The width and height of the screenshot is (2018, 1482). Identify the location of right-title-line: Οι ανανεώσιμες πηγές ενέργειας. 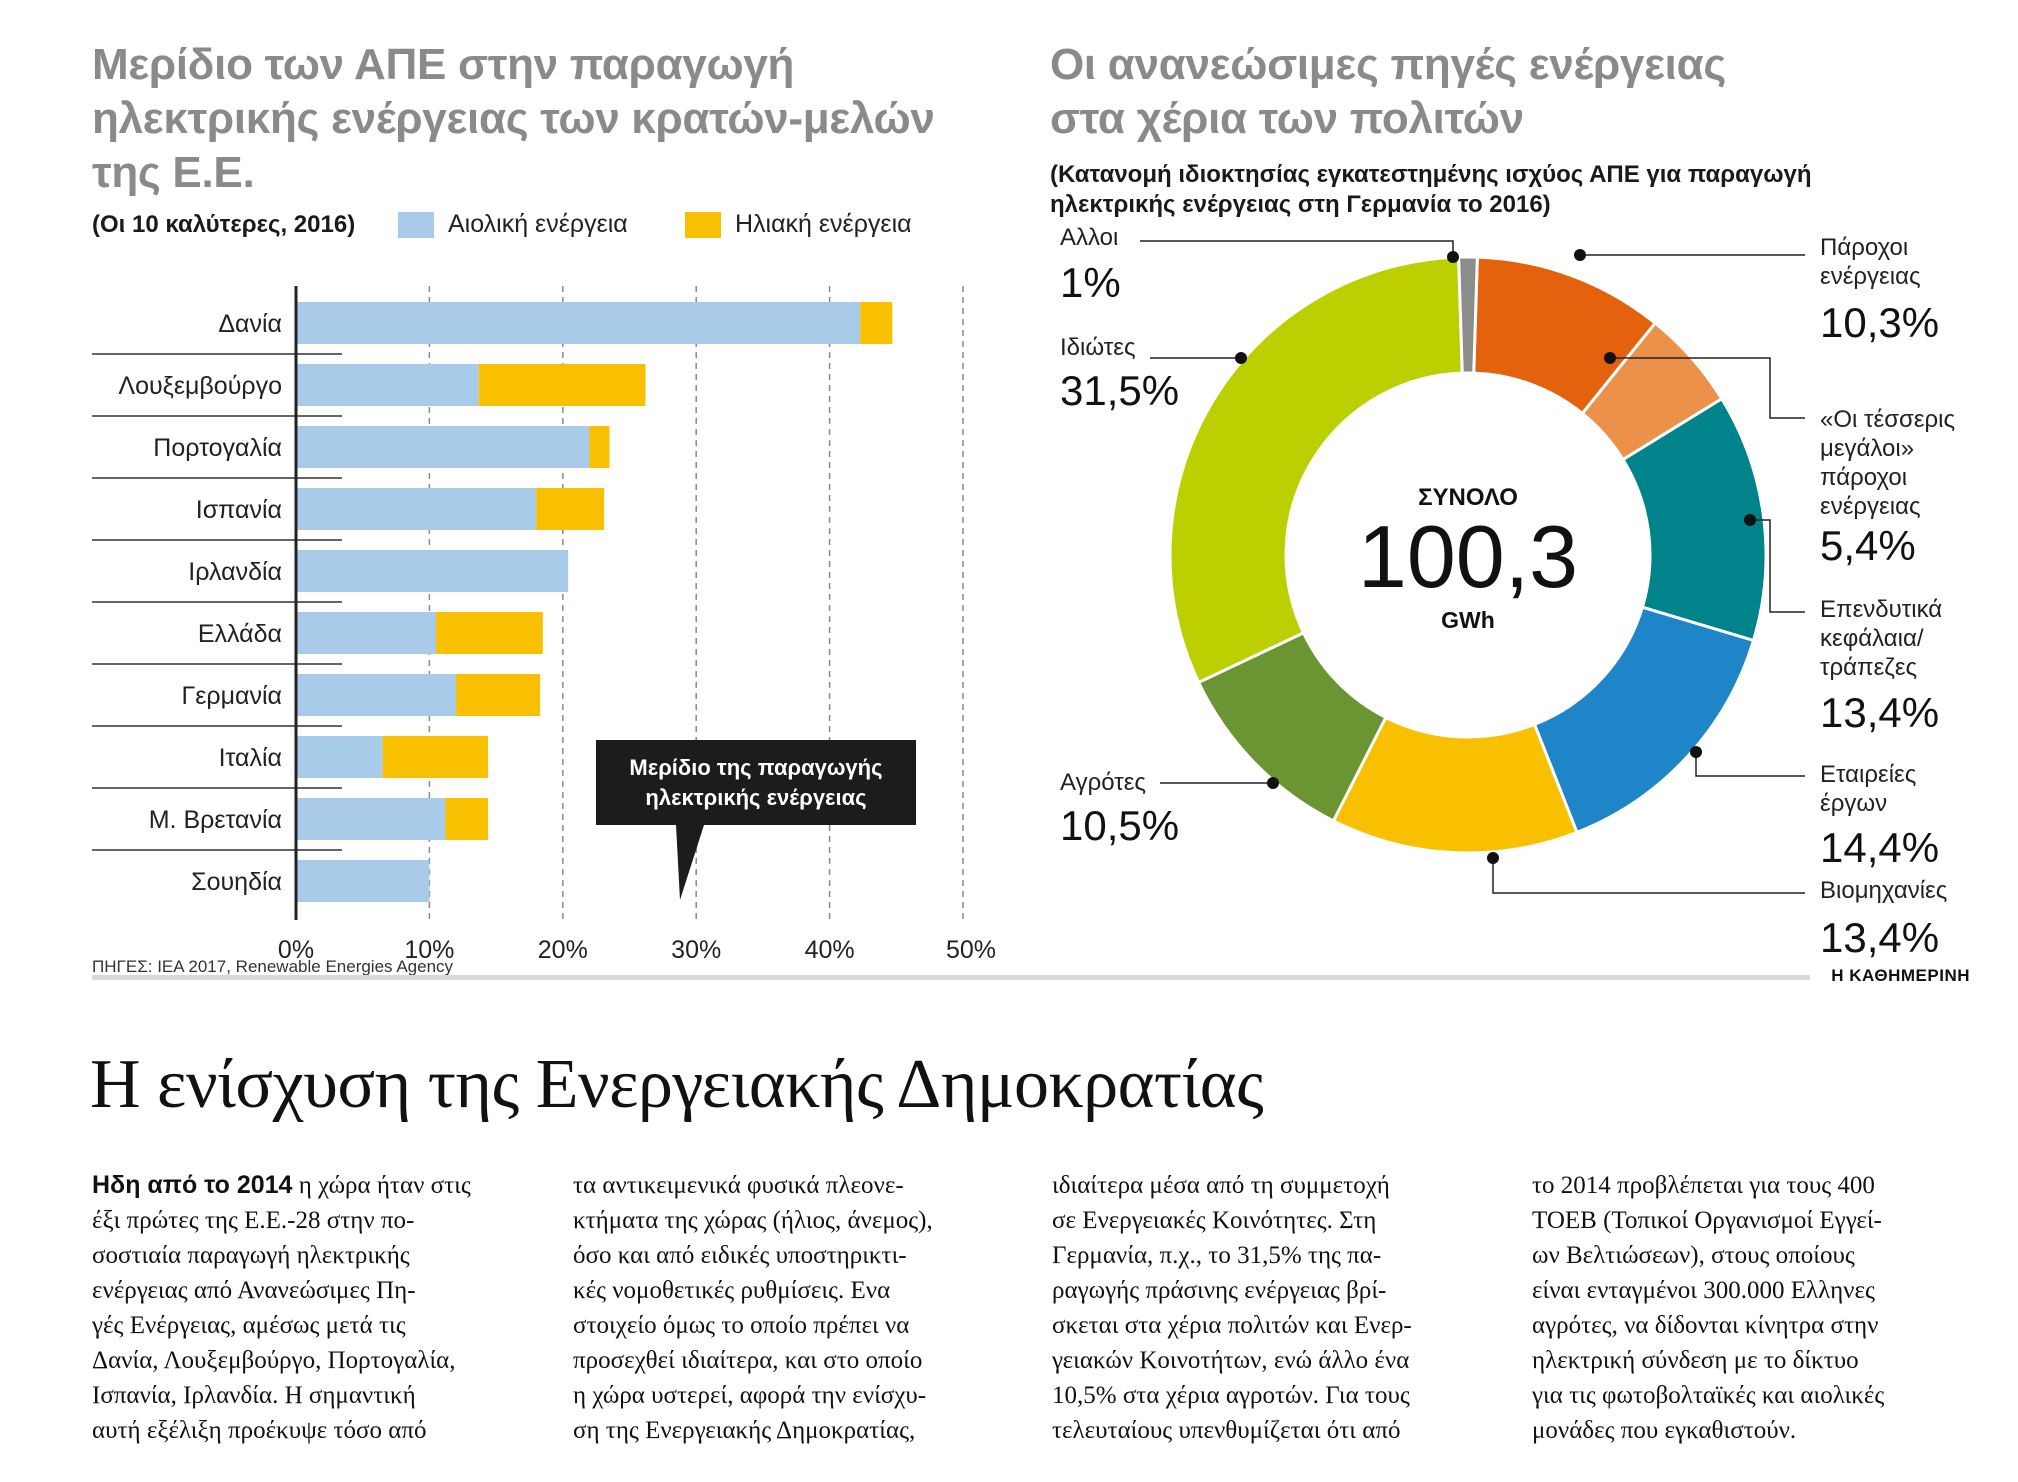
(1388, 64).